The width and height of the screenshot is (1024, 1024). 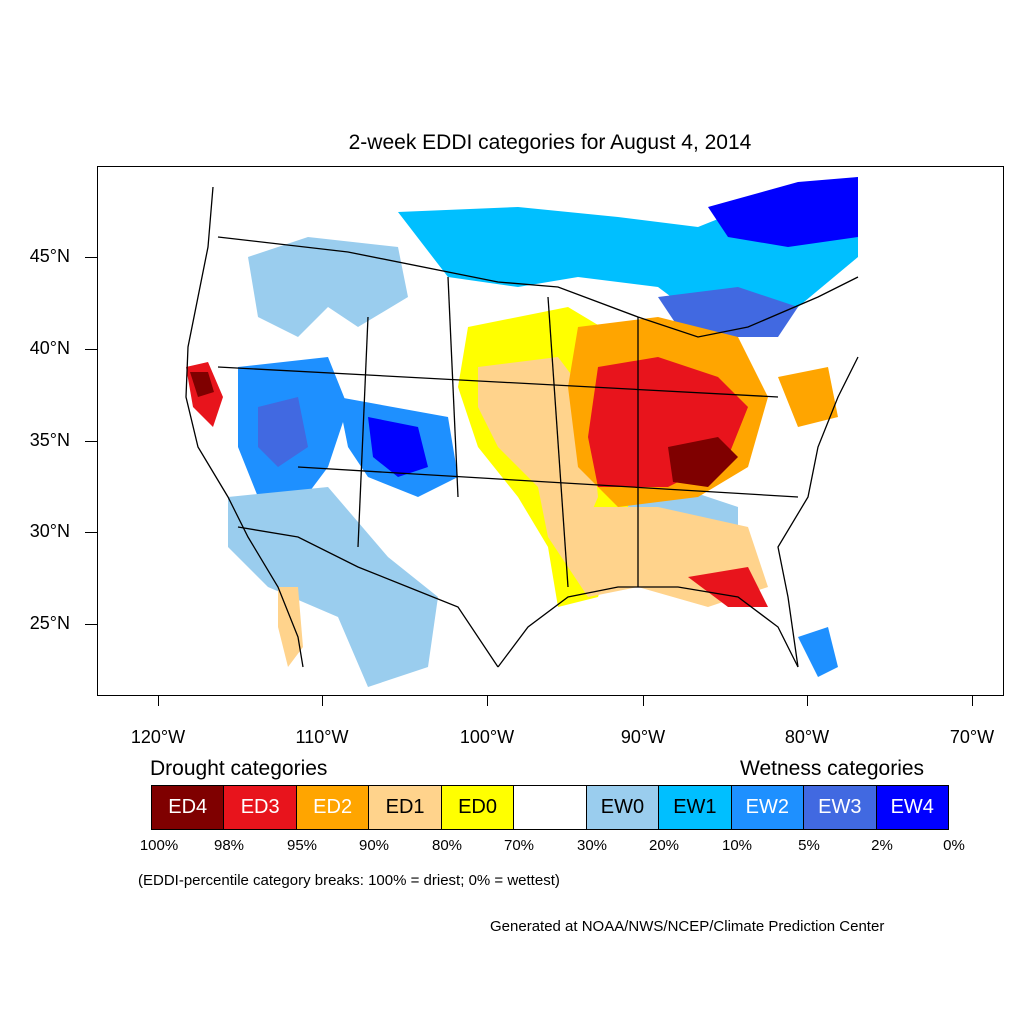 I want to click on wetness-heading: Wetness categories, so click(x=832, y=768).